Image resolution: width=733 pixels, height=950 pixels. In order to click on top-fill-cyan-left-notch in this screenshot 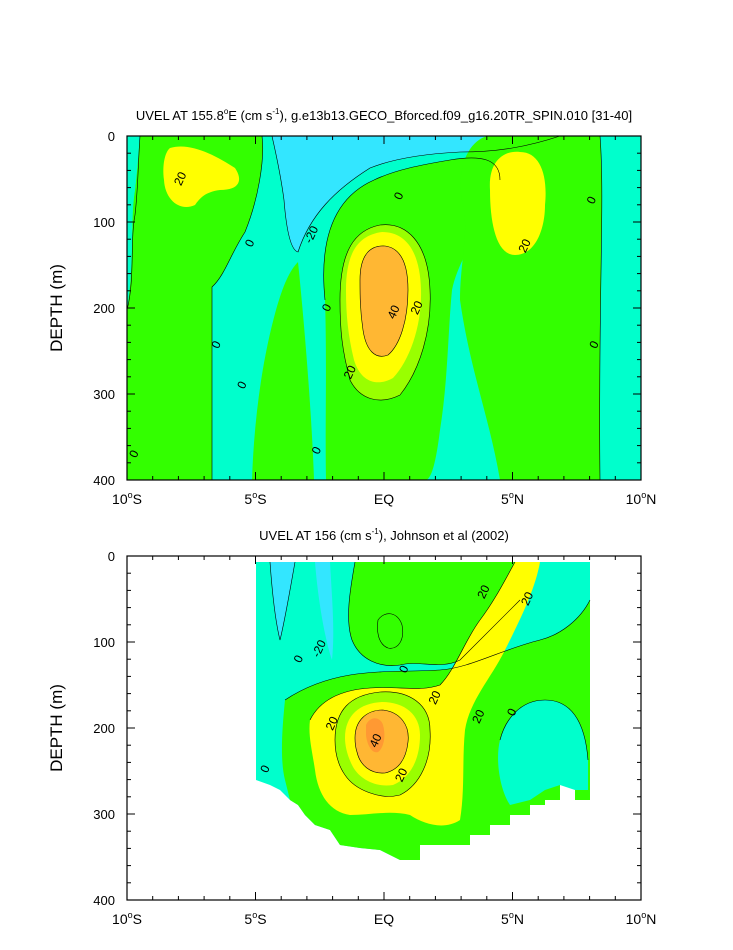, I will do `click(133, 183)`.